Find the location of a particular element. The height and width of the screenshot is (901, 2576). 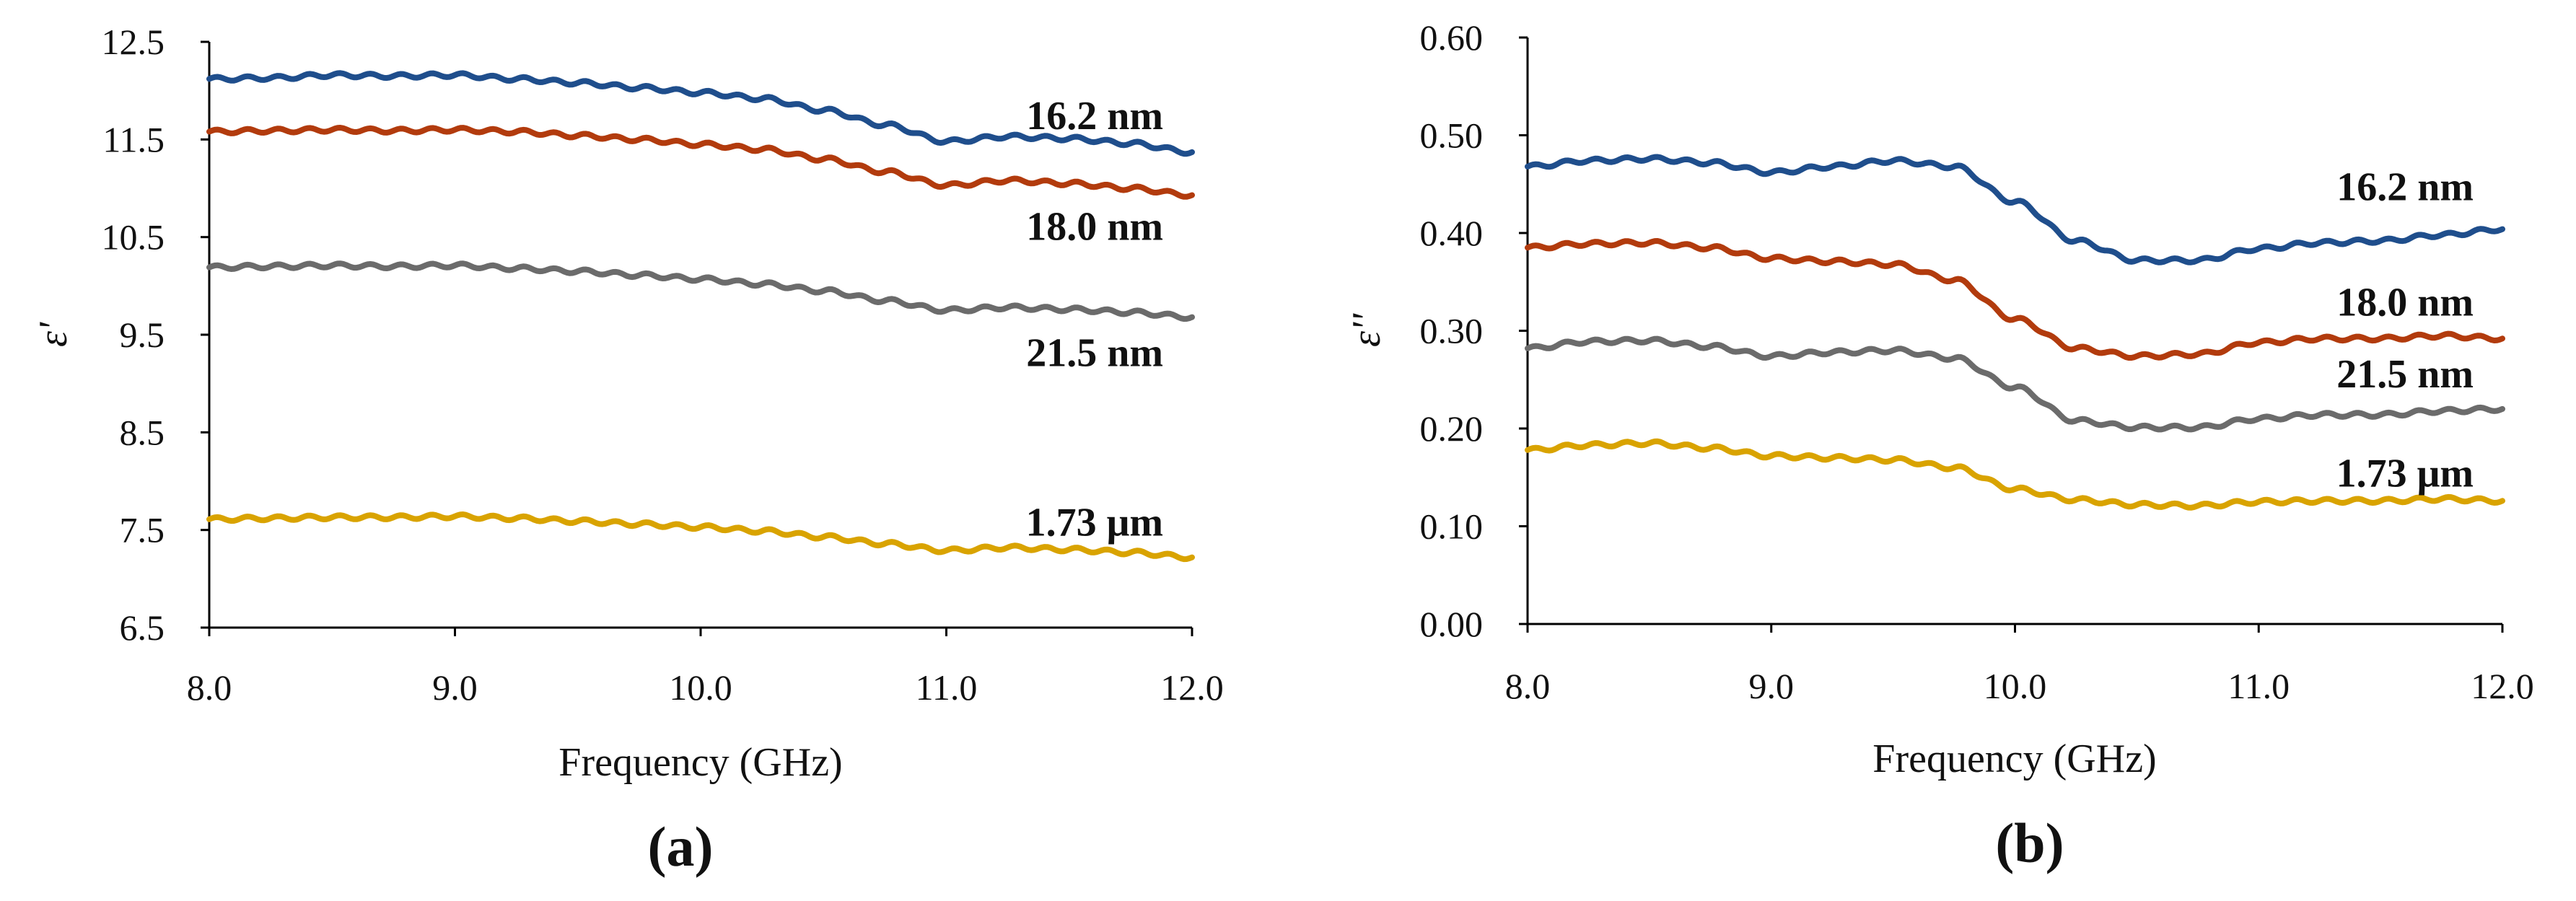

y-tick-label: 6.5 is located at coordinates (142, 627).